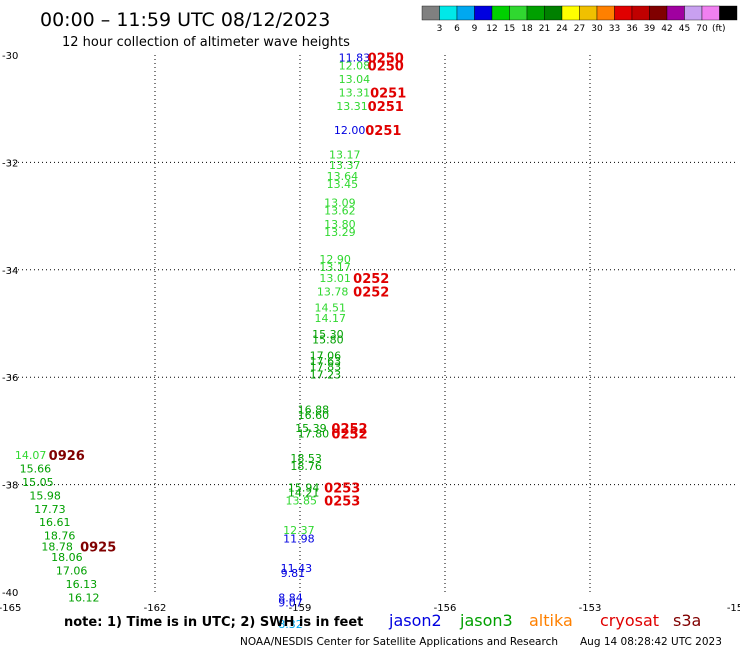 This screenshot has height=650, width=740. What do you see at coordinates (10, 56) in the screenshot?
I see `y-tick-label: -30` at bounding box center [10, 56].